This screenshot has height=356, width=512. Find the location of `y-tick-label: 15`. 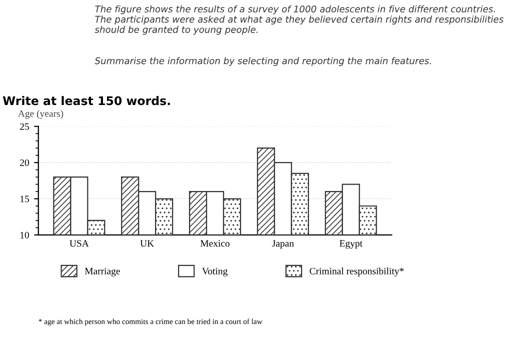

y-tick-label: 15 is located at coordinates (24, 199).